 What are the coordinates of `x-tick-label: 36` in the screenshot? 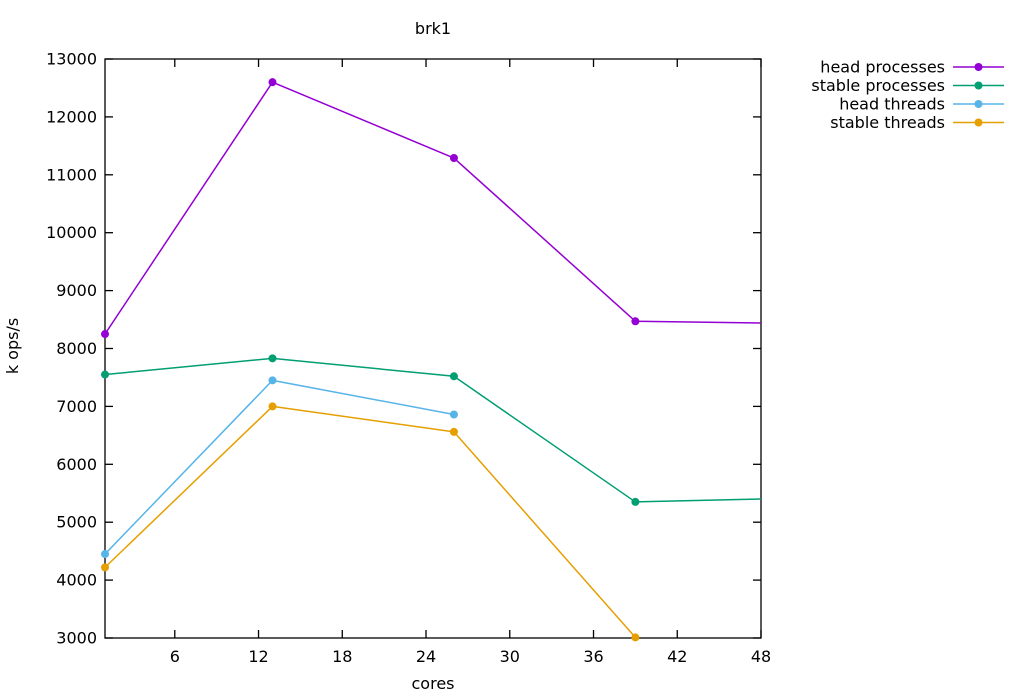 It's located at (593, 656).